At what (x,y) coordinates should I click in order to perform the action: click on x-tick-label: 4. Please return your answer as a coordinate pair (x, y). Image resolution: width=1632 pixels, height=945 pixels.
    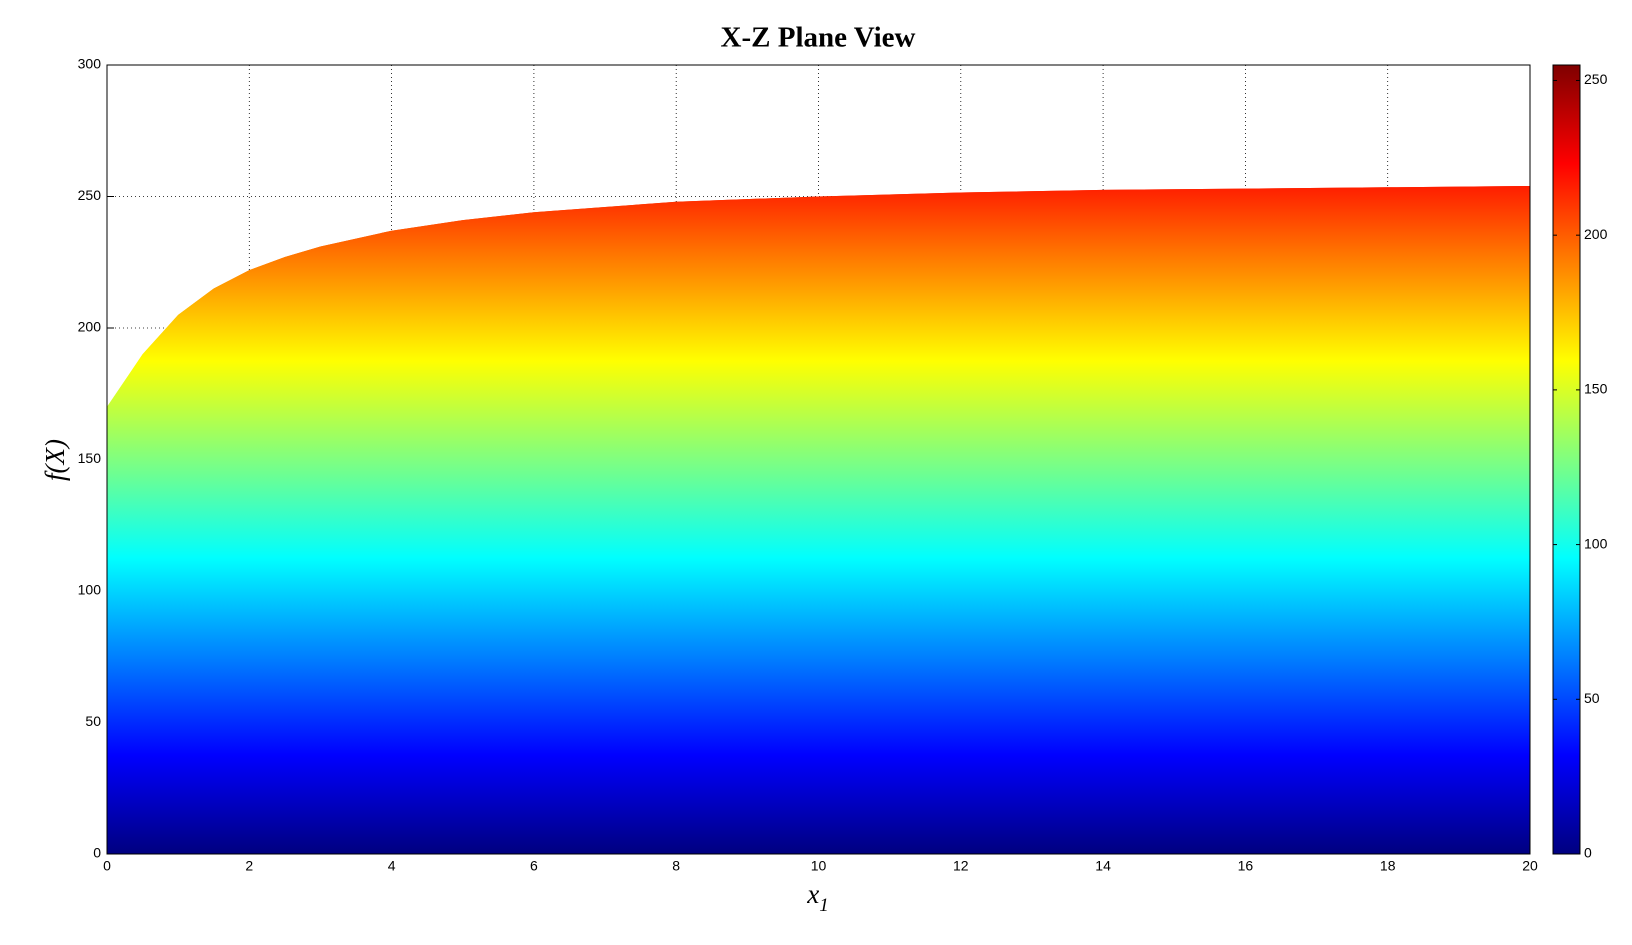
    Looking at the image, I should click on (392, 866).